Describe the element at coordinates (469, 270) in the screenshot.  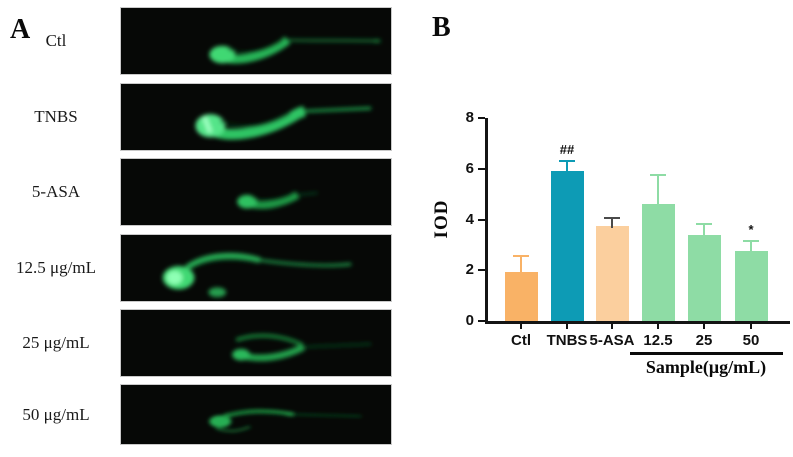
I see `y-tick-label: 2` at that location.